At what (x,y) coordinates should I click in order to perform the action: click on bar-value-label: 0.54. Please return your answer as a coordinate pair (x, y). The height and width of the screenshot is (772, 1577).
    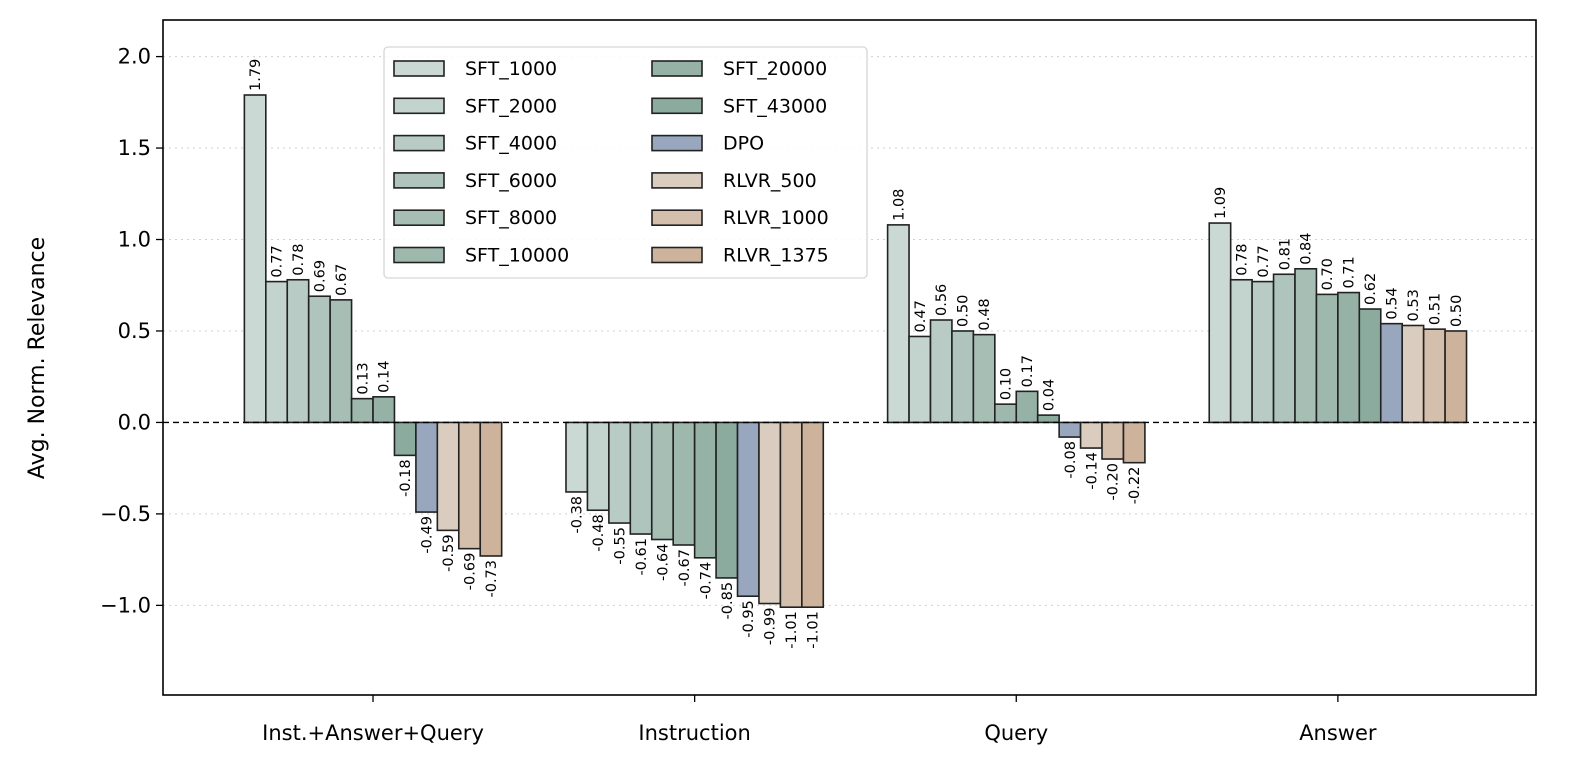
    Looking at the image, I should click on (1392, 303).